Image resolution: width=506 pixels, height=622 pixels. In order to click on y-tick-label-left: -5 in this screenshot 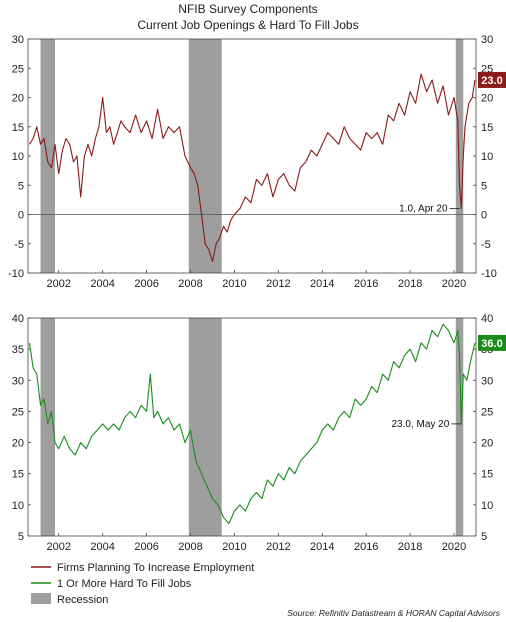, I will do `click(19, 245)`.